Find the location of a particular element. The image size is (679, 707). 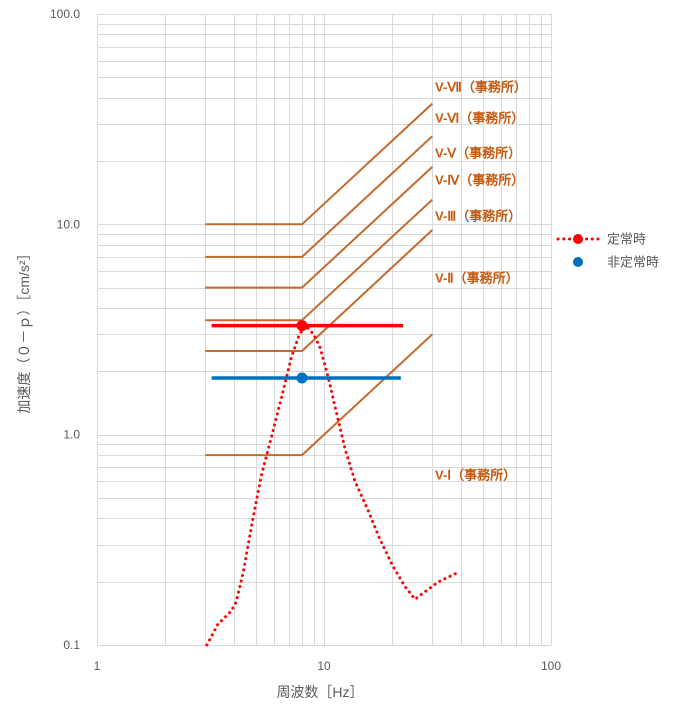

steady-state-marker is located at coordinates (302, 326).